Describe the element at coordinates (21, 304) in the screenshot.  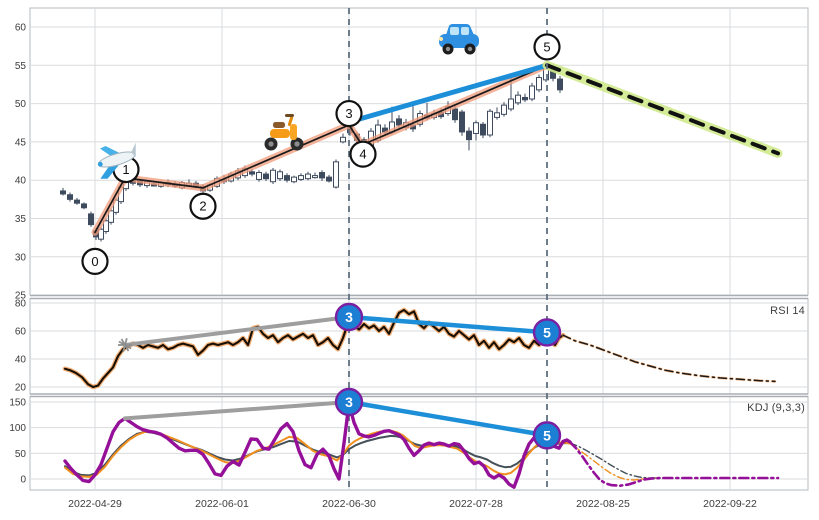
I see `ytick-label: 80` at that location.